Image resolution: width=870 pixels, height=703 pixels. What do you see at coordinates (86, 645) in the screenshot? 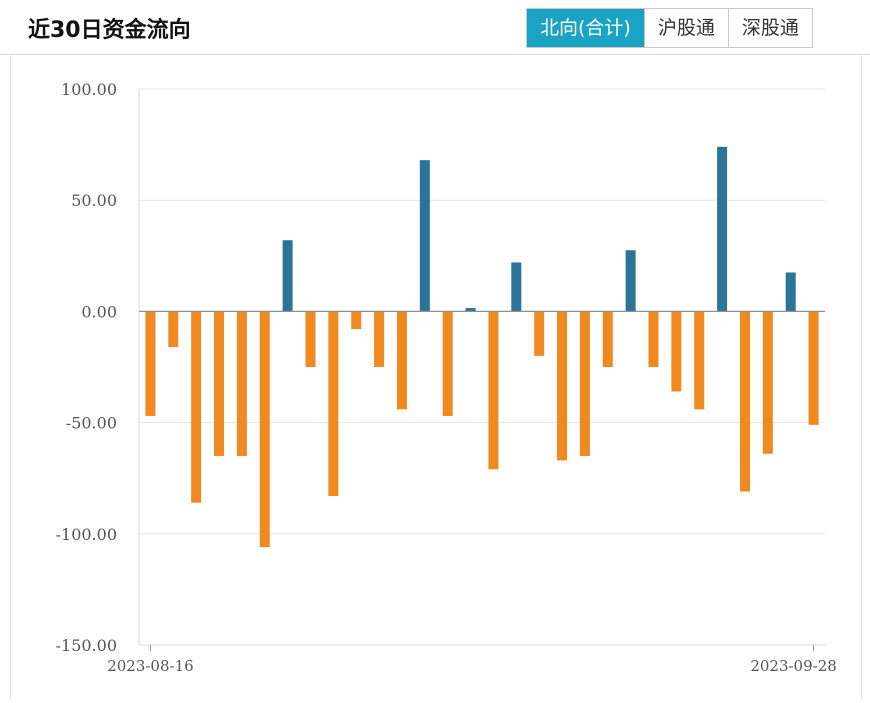
I see `y-tick-label: -150.00` at bounding box center [86, 645].